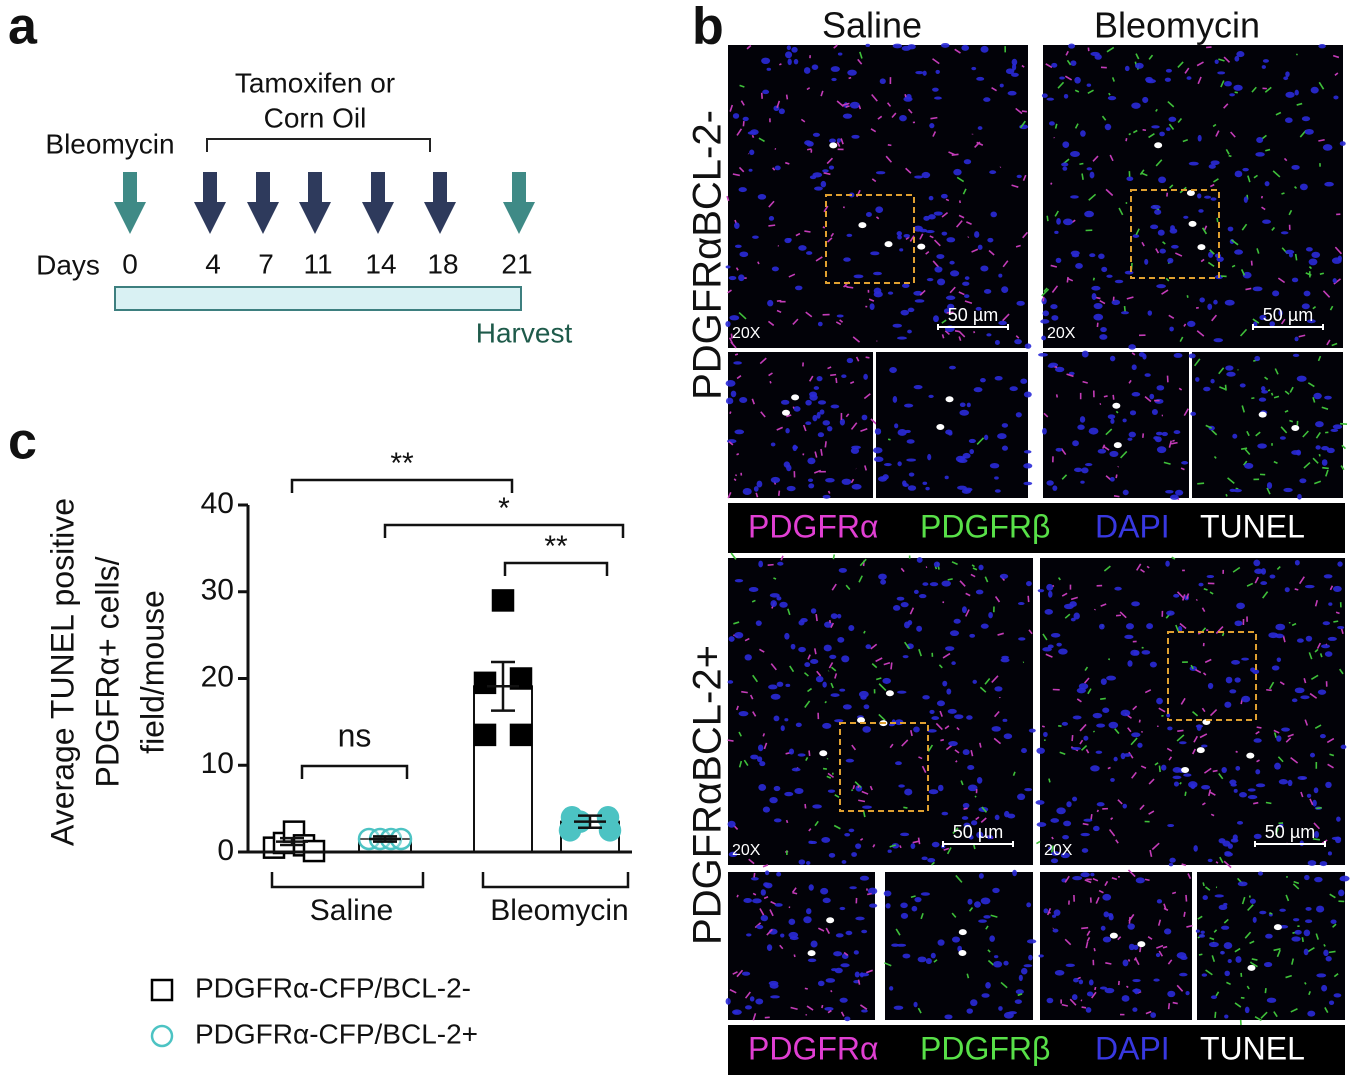 The width and height of the screenshot is (1350, 1079). I want to click on tunel, so click(1116, 405).